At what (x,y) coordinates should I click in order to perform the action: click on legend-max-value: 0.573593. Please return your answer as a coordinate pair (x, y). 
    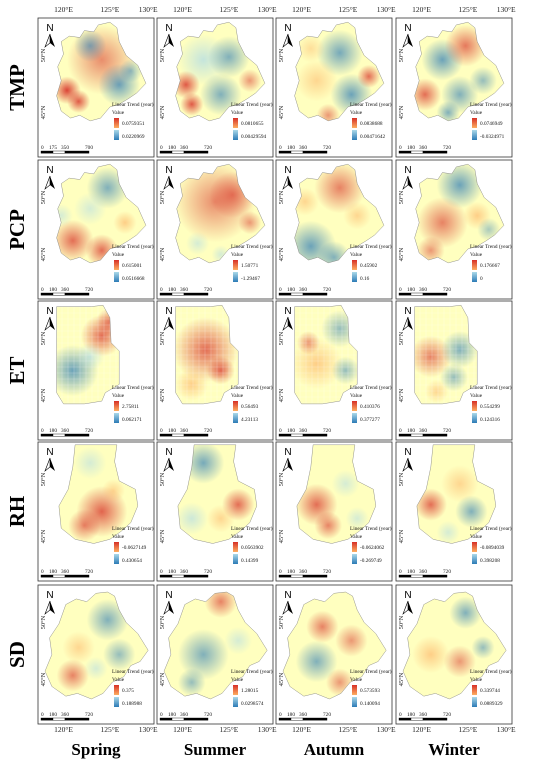
    Looking at the image, I should click on (370, 691).